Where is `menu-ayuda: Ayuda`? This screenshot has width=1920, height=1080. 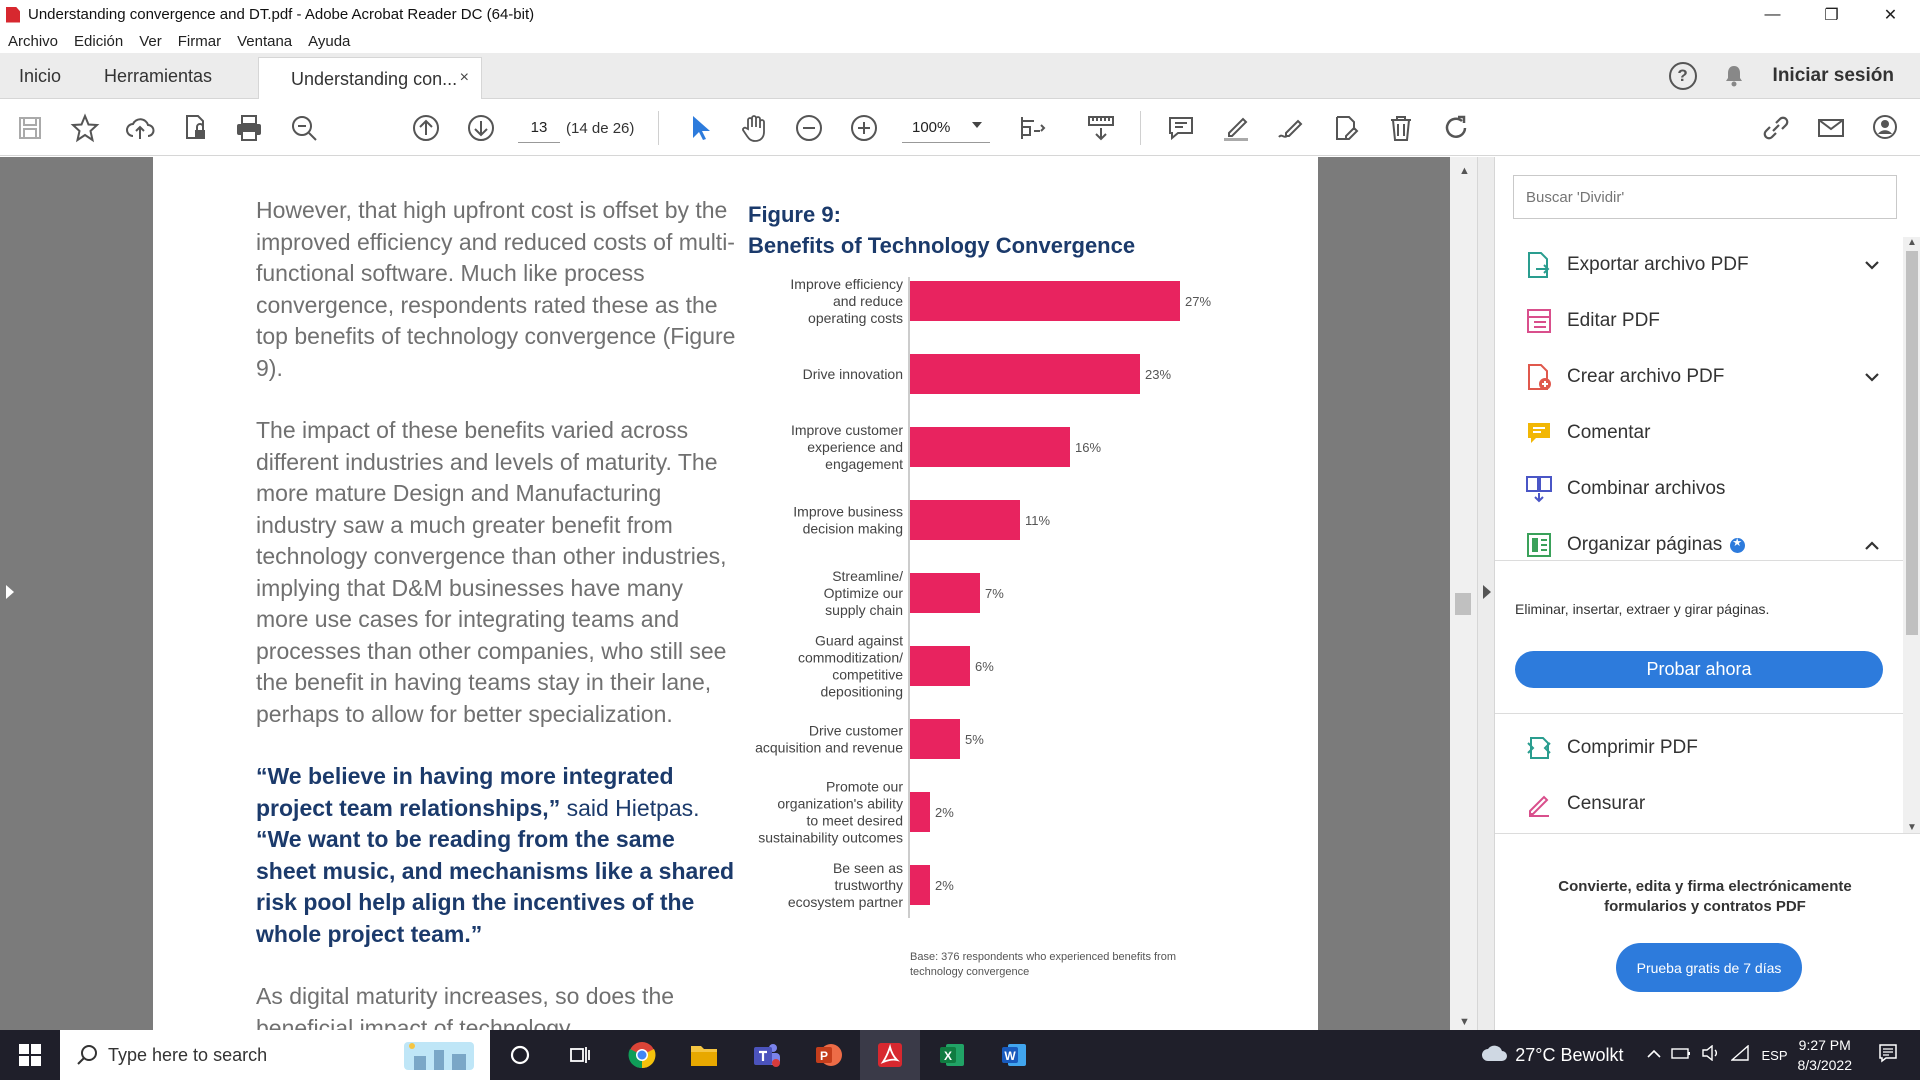 menu-ayuda: Ayuda is located at coordinates (329, 41).